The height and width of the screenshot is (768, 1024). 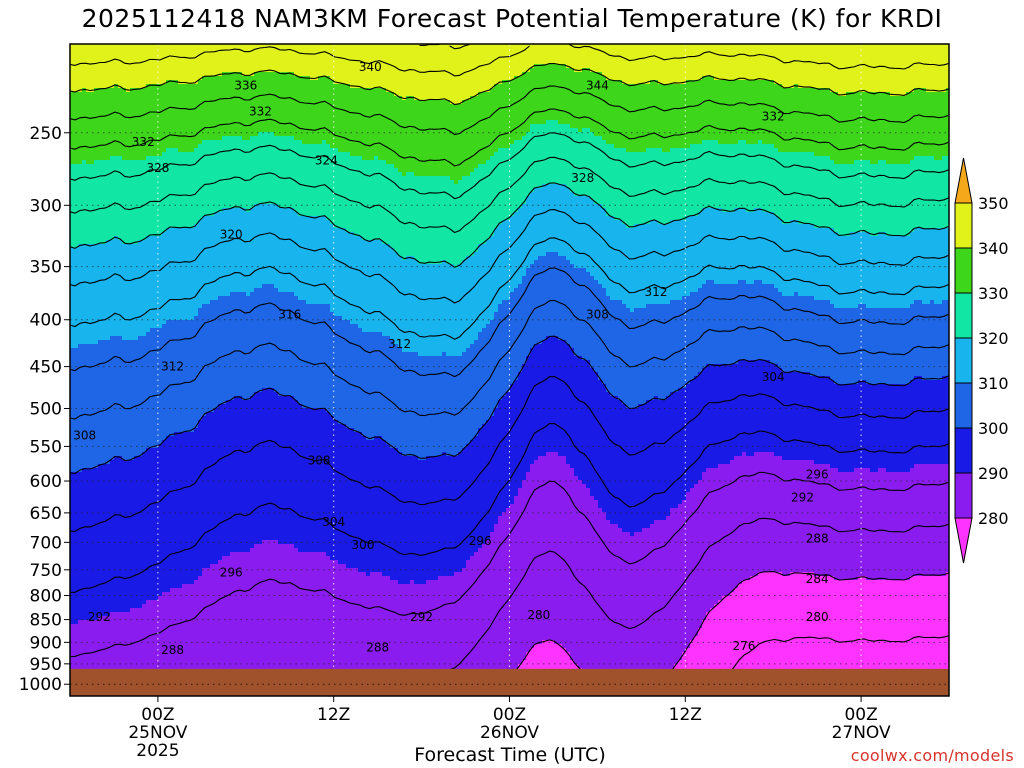 I want to click on colorbar-bottom-arrow, so click(x=963, y=540).